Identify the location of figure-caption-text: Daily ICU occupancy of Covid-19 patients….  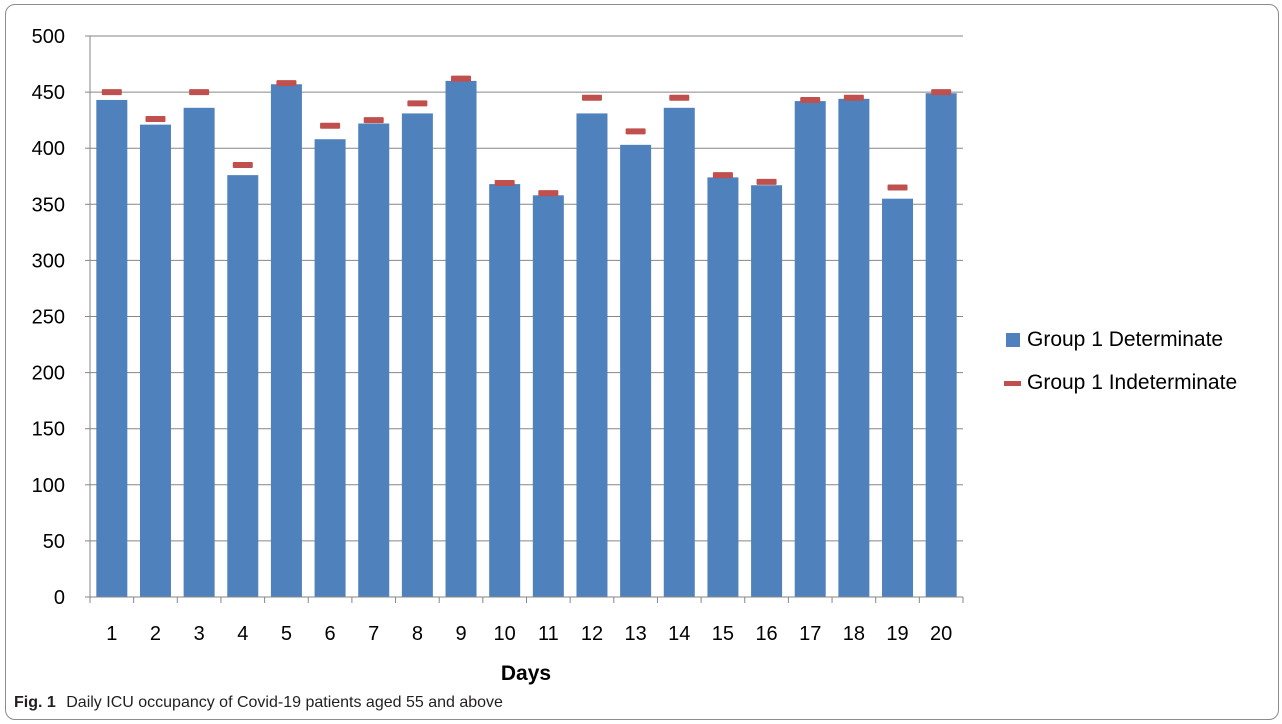
(284, 702).